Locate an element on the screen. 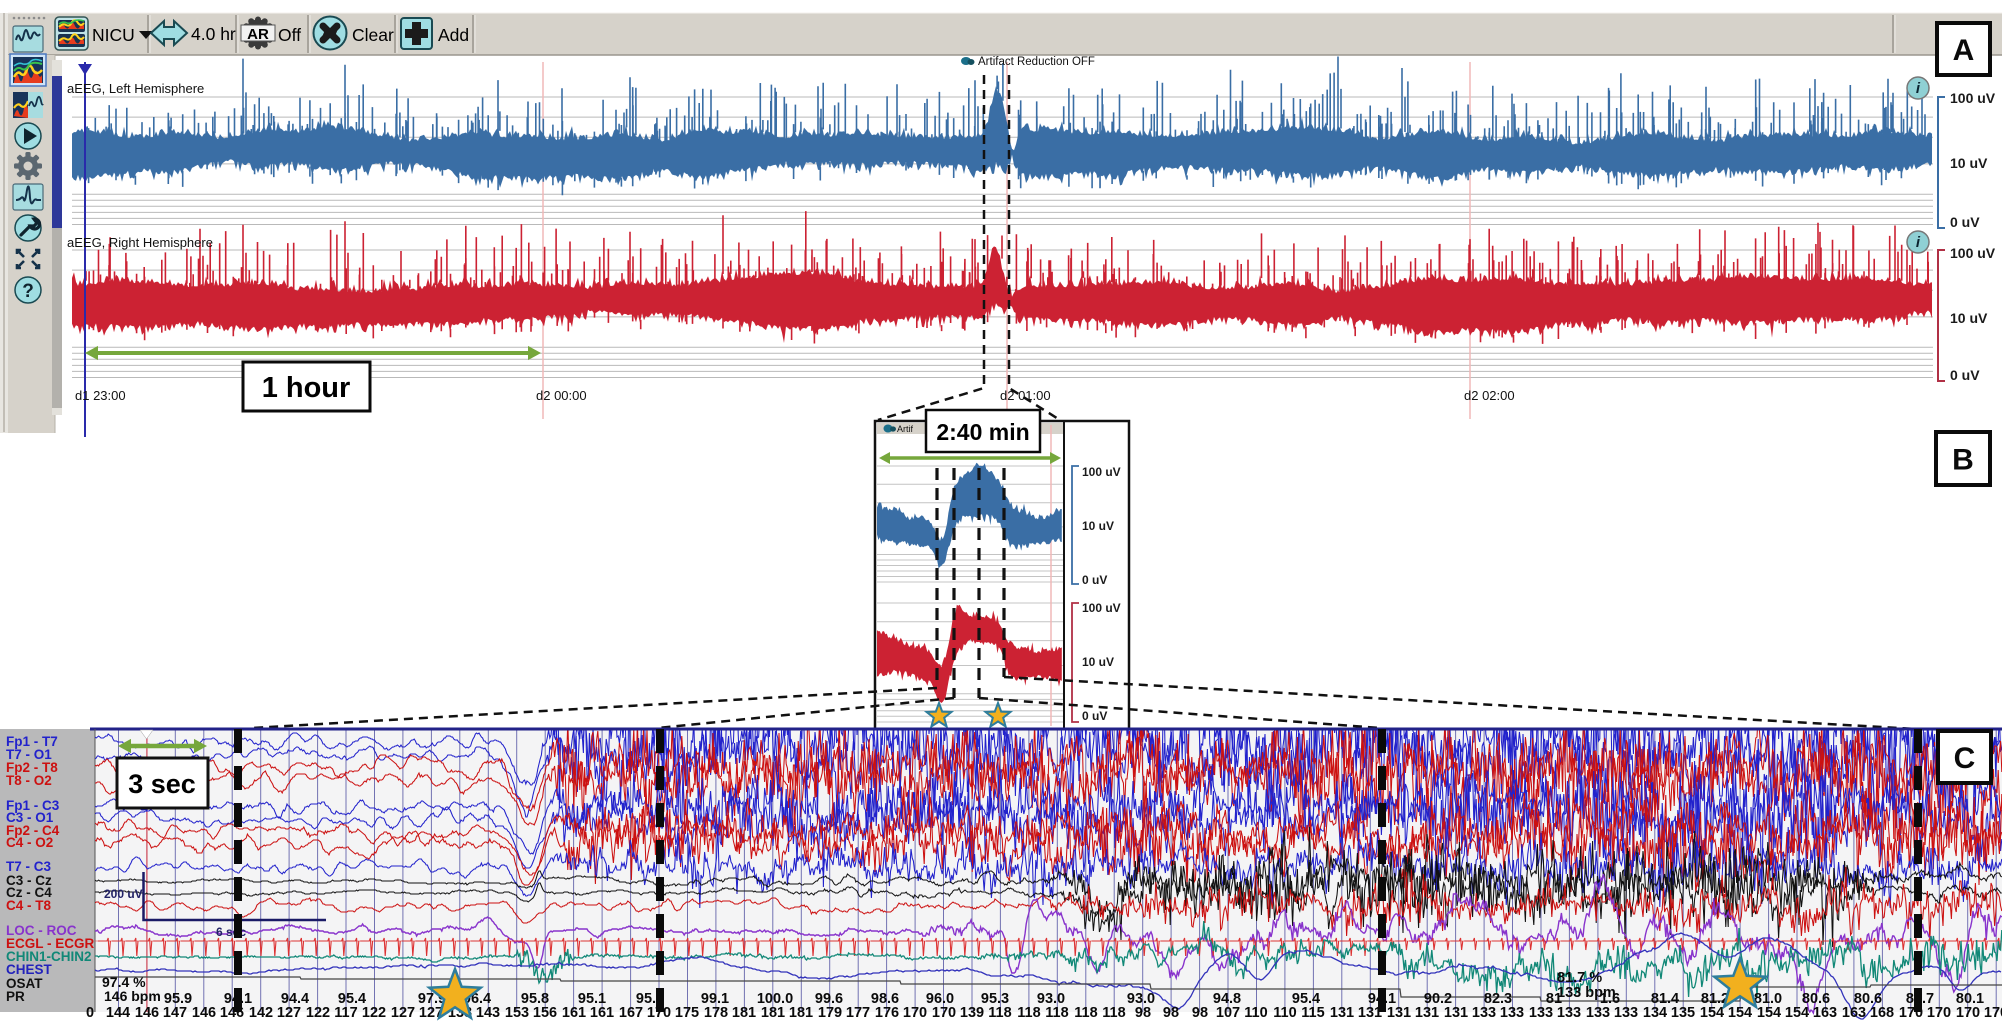  svg-text: 81.0 is located at coordinates (1768, 999).